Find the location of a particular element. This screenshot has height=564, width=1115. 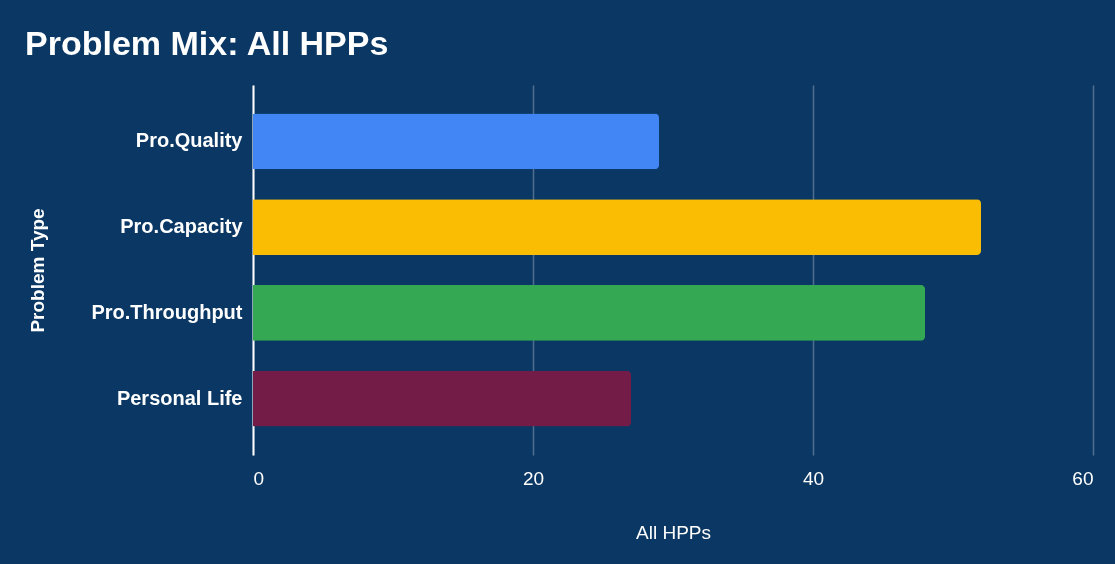

x-tick-label: 40 is located at coordinates (813, 478).